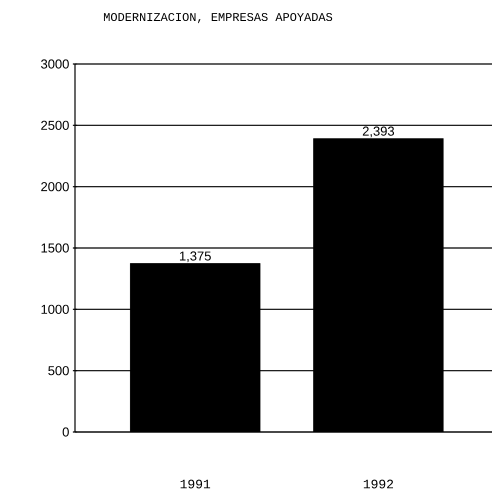 This screenshot has height=493, width=493. What do you see at coordinates (55, 64) in the screenshot?
I see `y-tick-label: 3000` at bounding box center [55, 64].